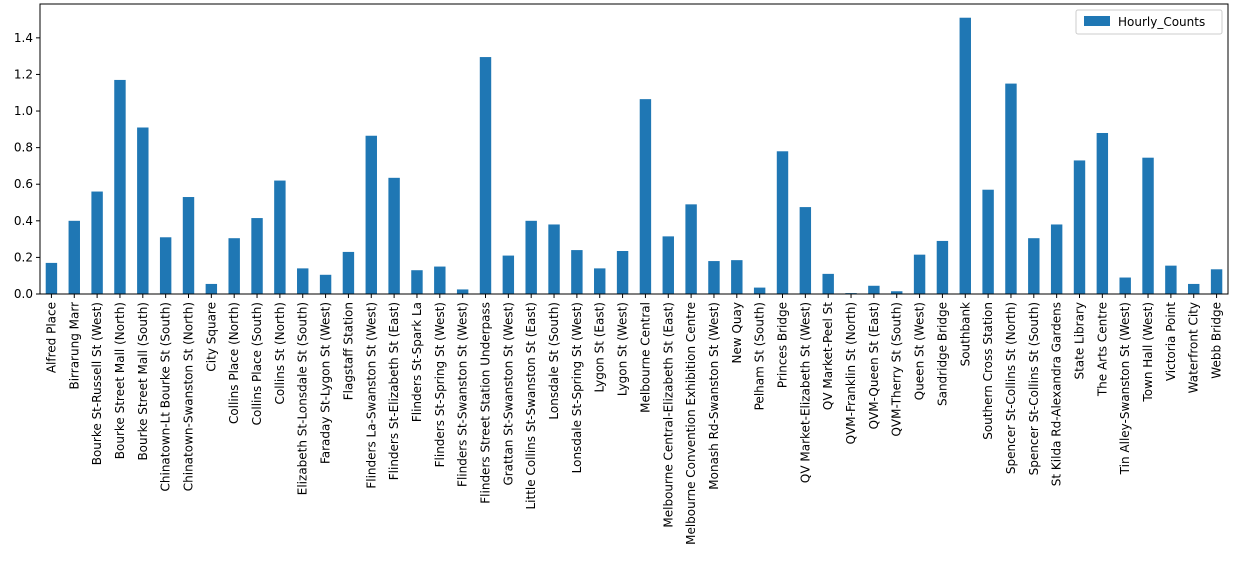 This screenshot has width=1240, height=568. Describe the element at coordinates (1171, 341) in the screenshot. I see `x-tick-label: Victoria Point` at that location.